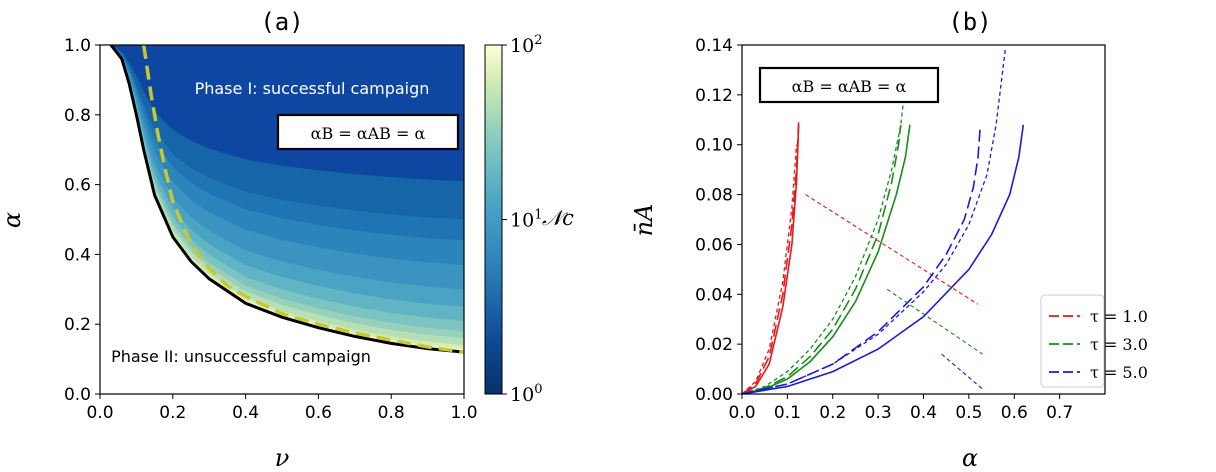 The width and height of the screenshot is (1216, 472). What do you see at coordinates (526, 220) in the screenshot?
I see `colorbar-tick-label: 10¹` at bounding box center [526, 220].